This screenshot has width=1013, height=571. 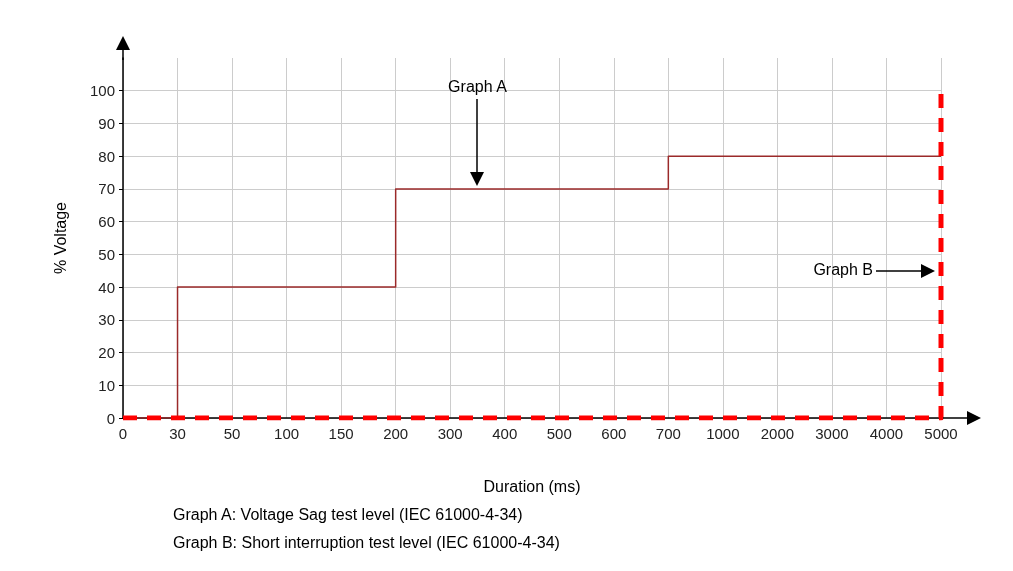 I want to click on x-tick-label: 600, so click(x=614, y=433).